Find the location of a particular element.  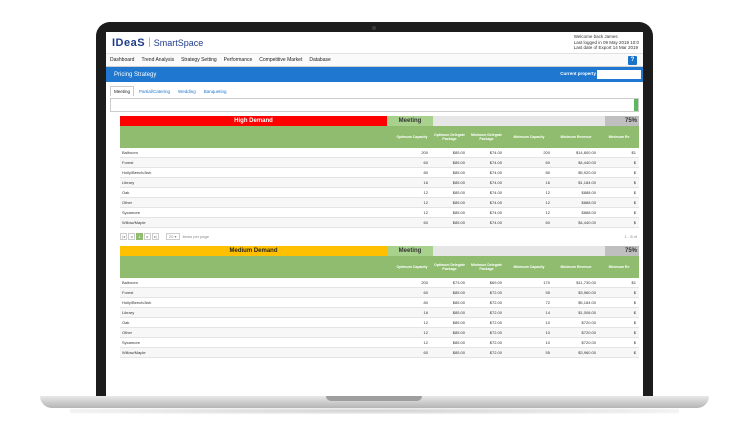

nav-trend-analysis: Trend Analysis is located at coordinates (158, 60).